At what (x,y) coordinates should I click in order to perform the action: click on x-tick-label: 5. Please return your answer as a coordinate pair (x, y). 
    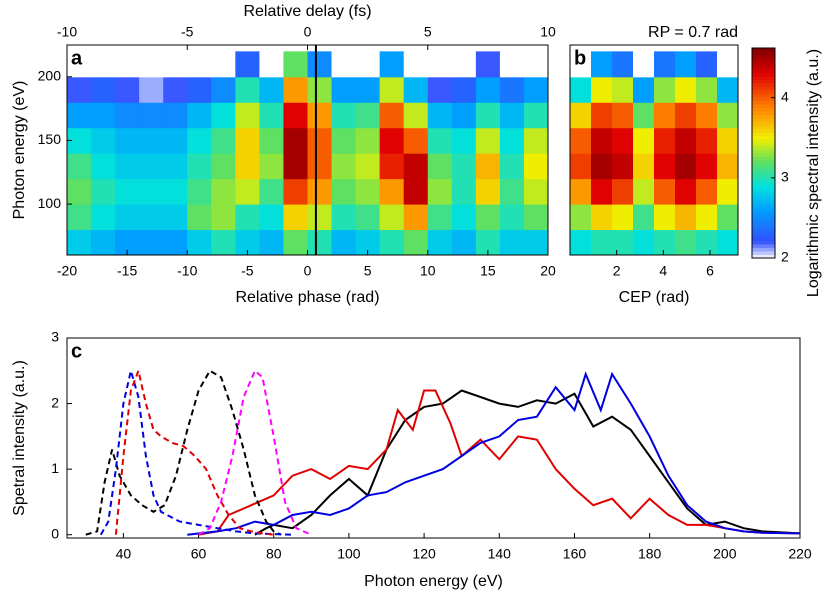
    Looking at the image, I should click on (368, 271).